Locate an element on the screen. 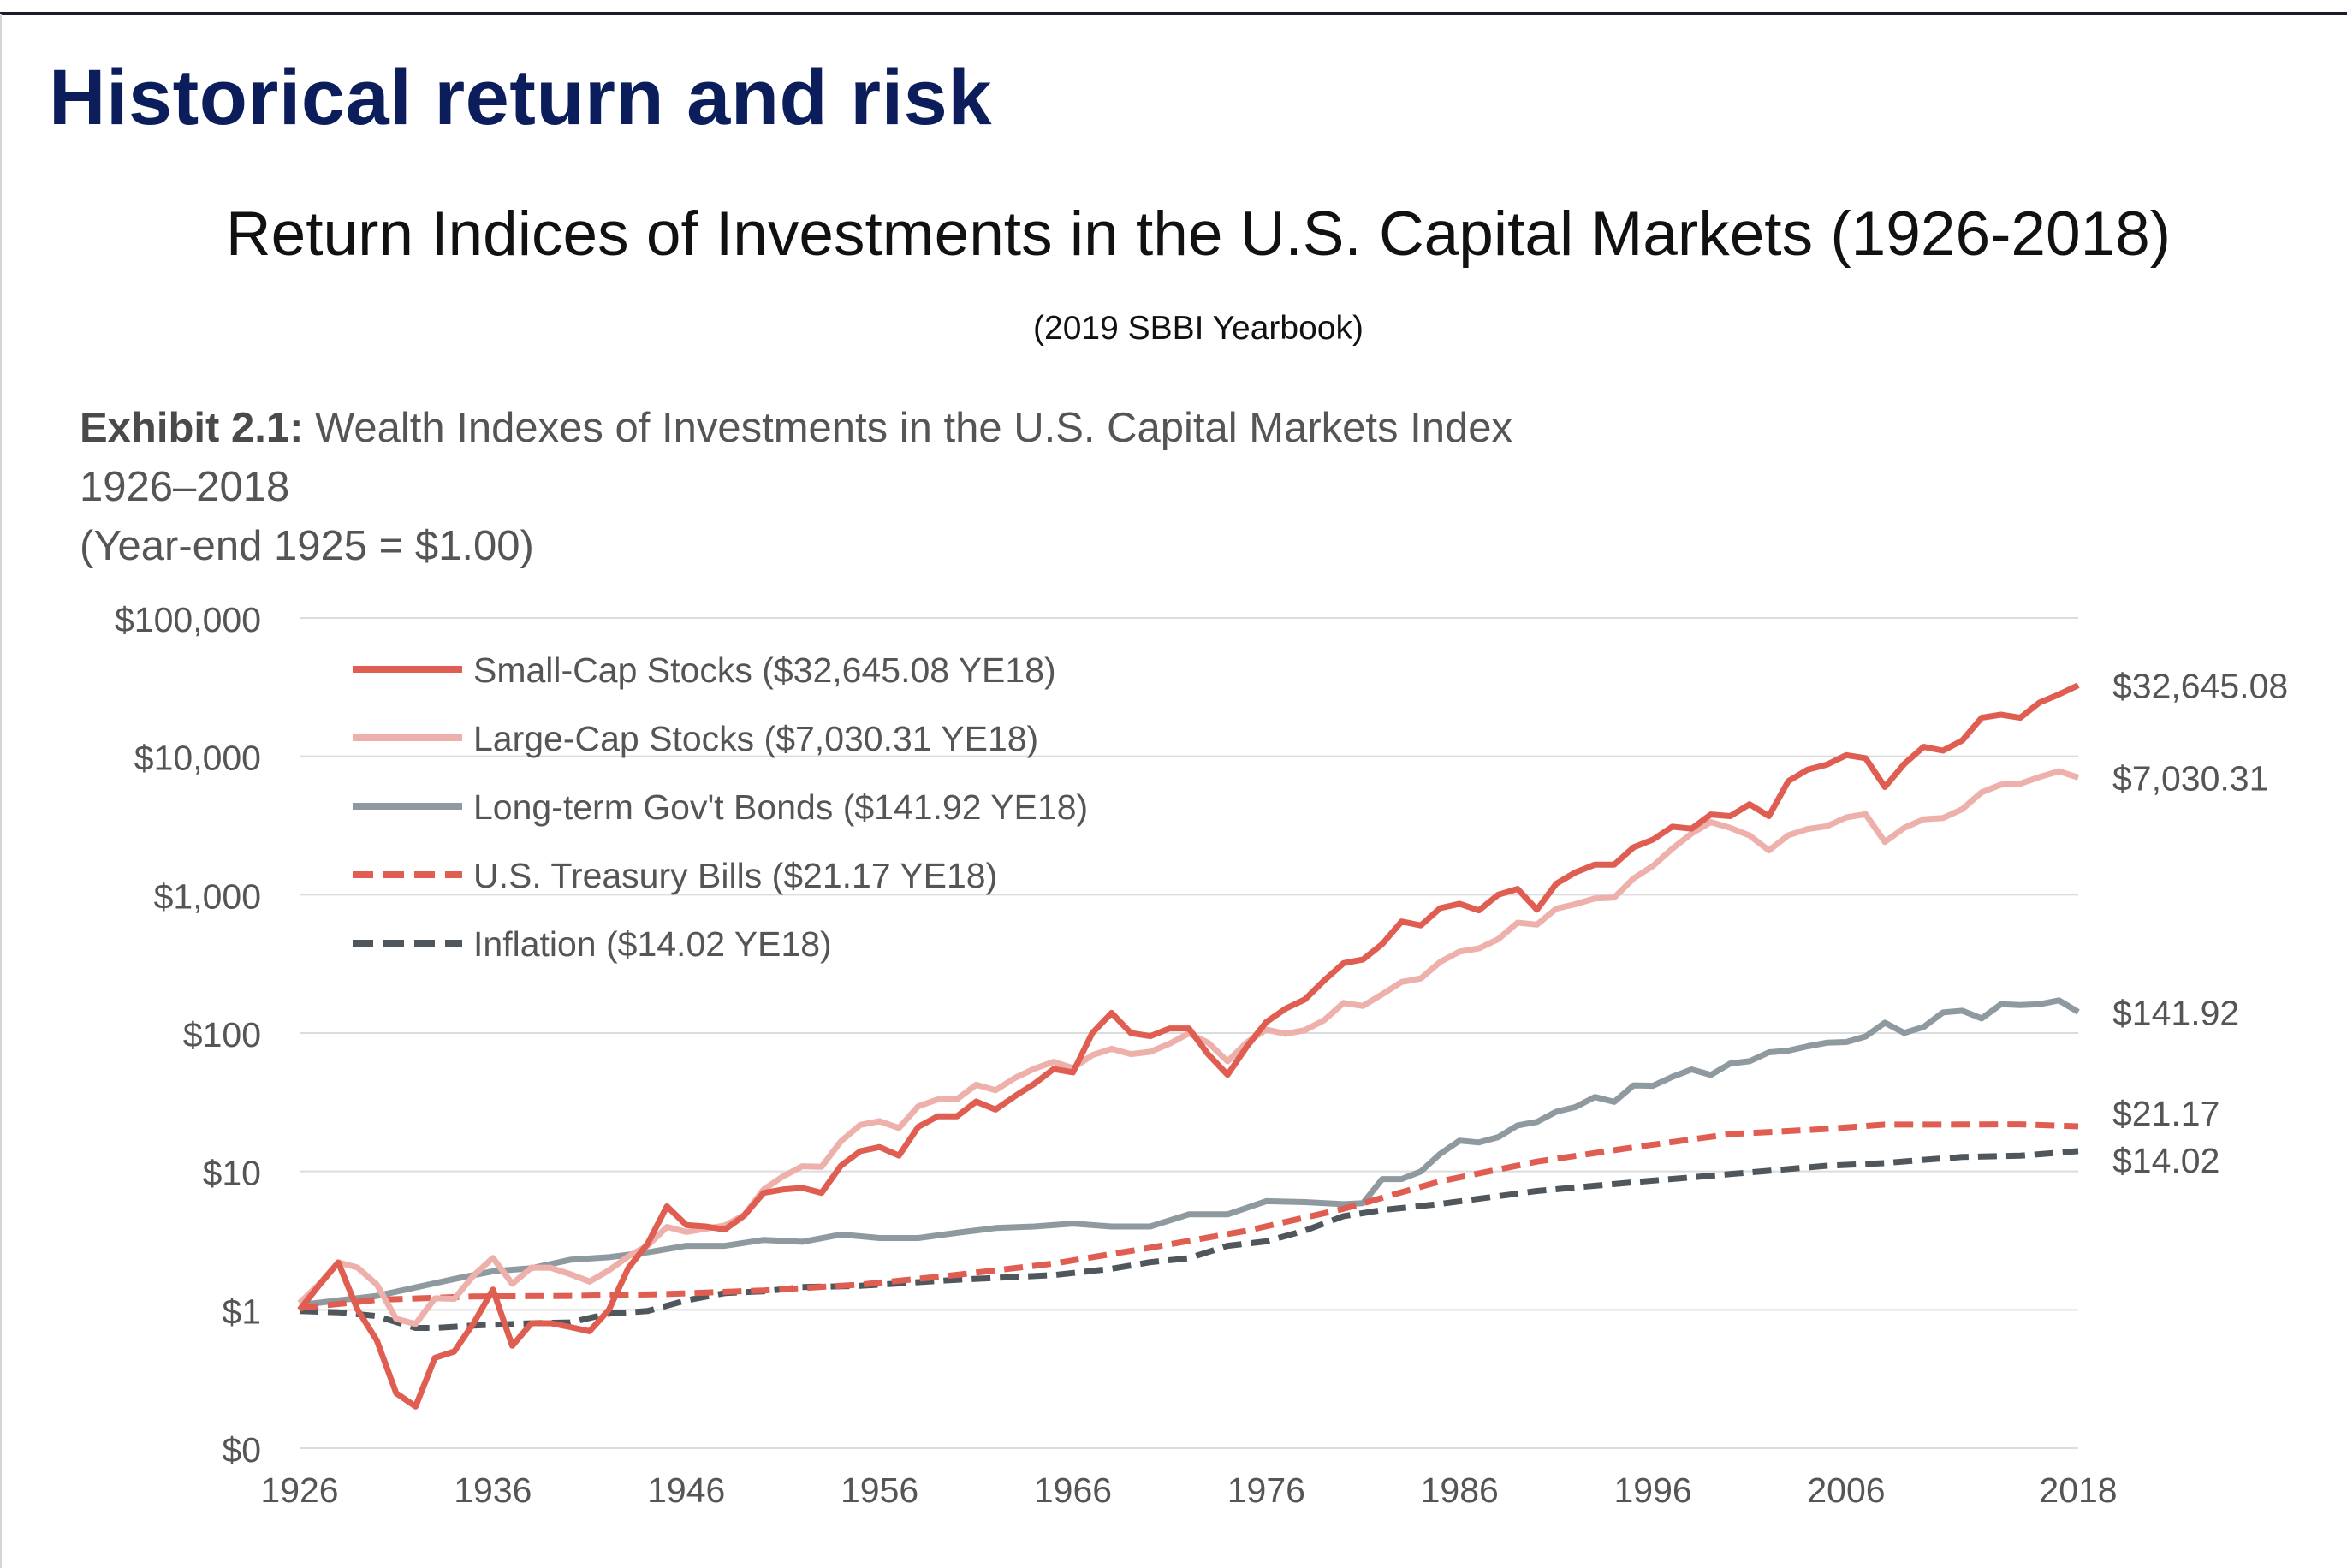 The image size is (2347, 1568). y-tick-label: $10,000 is located at coordinates (197, 758).